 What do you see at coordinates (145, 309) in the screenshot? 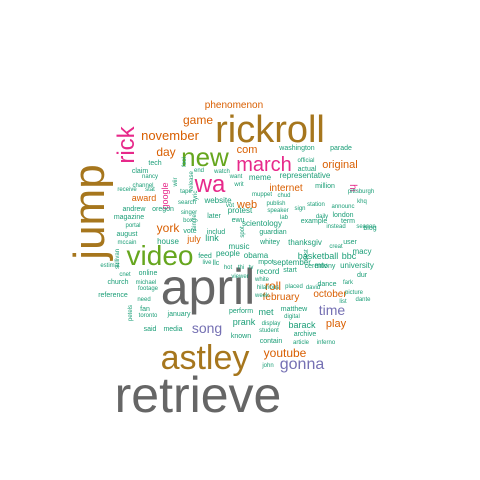
I see `word-fan: fan` at bounding box center [145, 309].